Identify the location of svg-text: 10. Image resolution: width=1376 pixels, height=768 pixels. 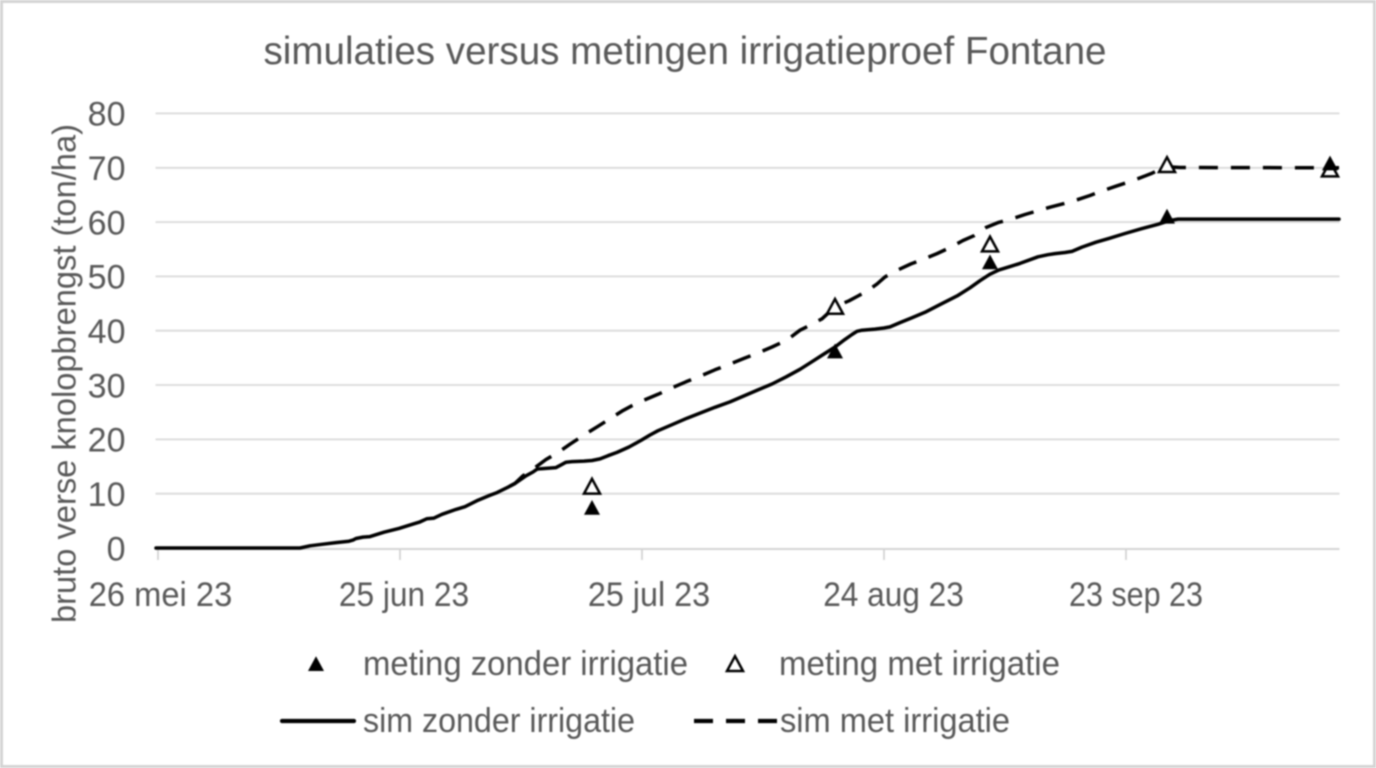
(107, 495).